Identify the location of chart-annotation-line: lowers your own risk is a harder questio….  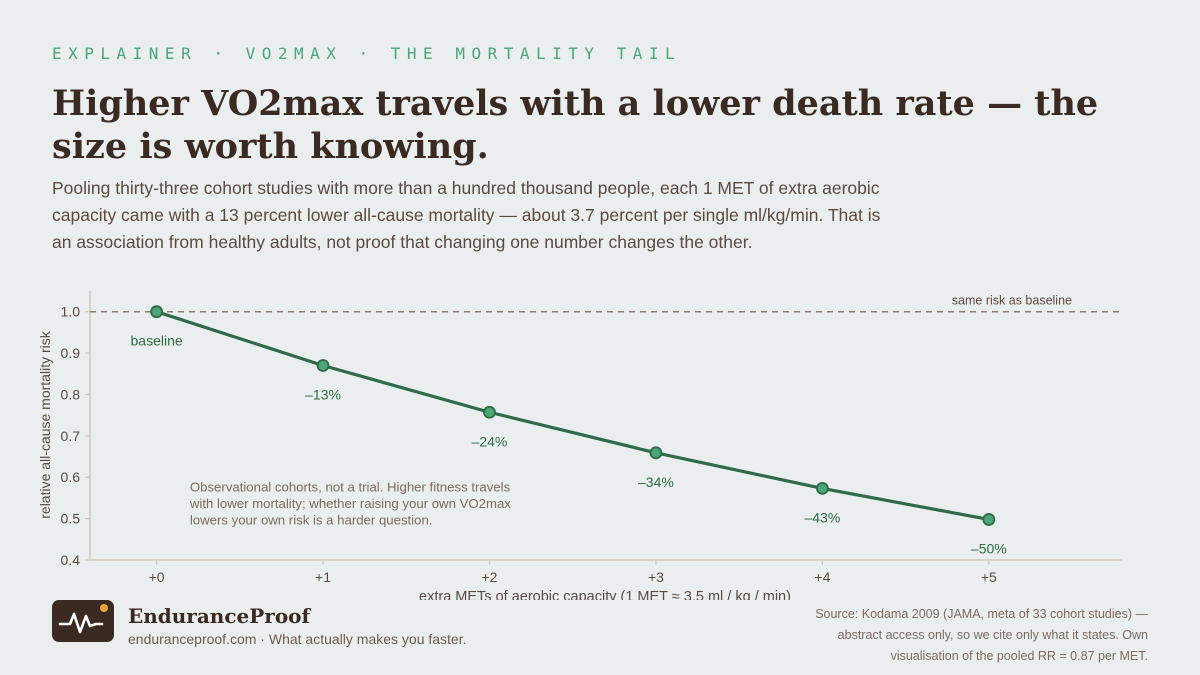
(311, 520).